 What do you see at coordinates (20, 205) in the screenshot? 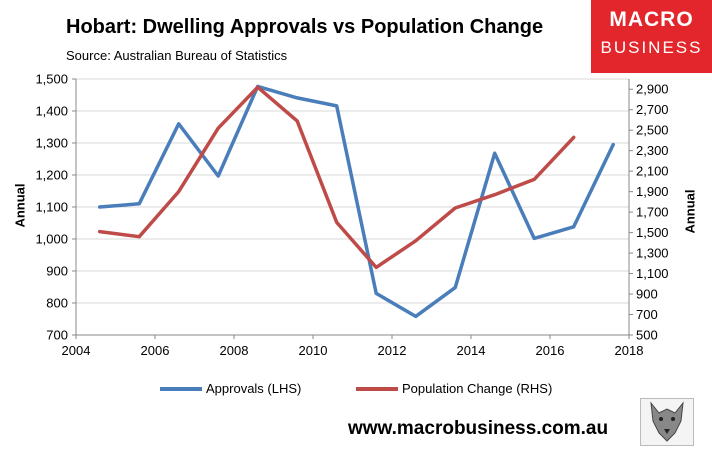
I see `y-axis-left-label: Annual` at bounding box center [20, 205].